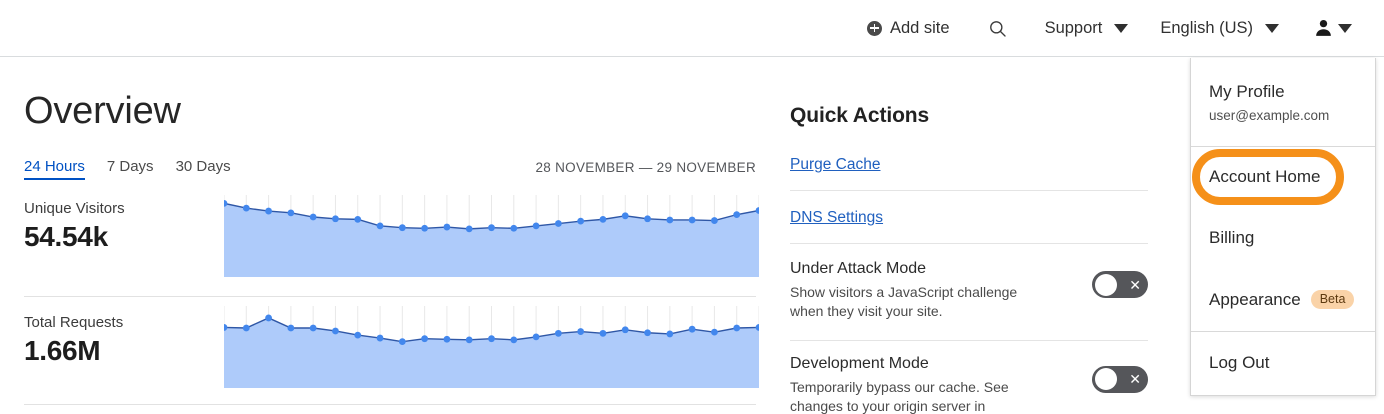 The width and height of the screenshot is (1384, 414). I want to click on chart-total-requests, so click(491, 349).